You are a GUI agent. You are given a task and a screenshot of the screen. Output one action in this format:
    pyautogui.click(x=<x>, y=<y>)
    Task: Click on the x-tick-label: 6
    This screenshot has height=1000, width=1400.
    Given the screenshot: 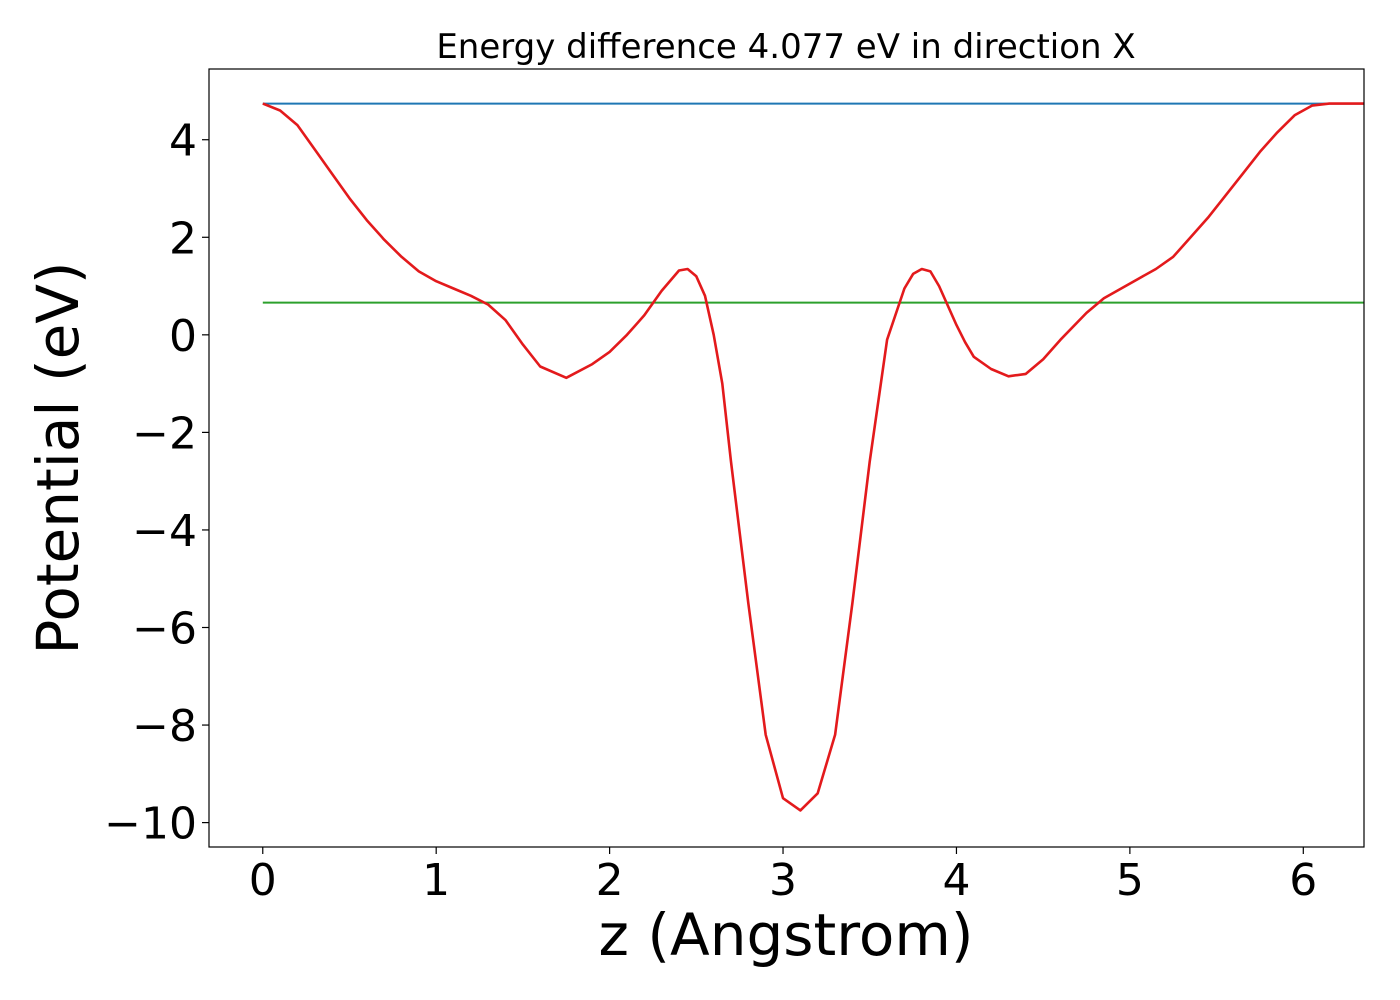 What is the action you would take?
    pyautogui.click(x=1303, y=880)
    